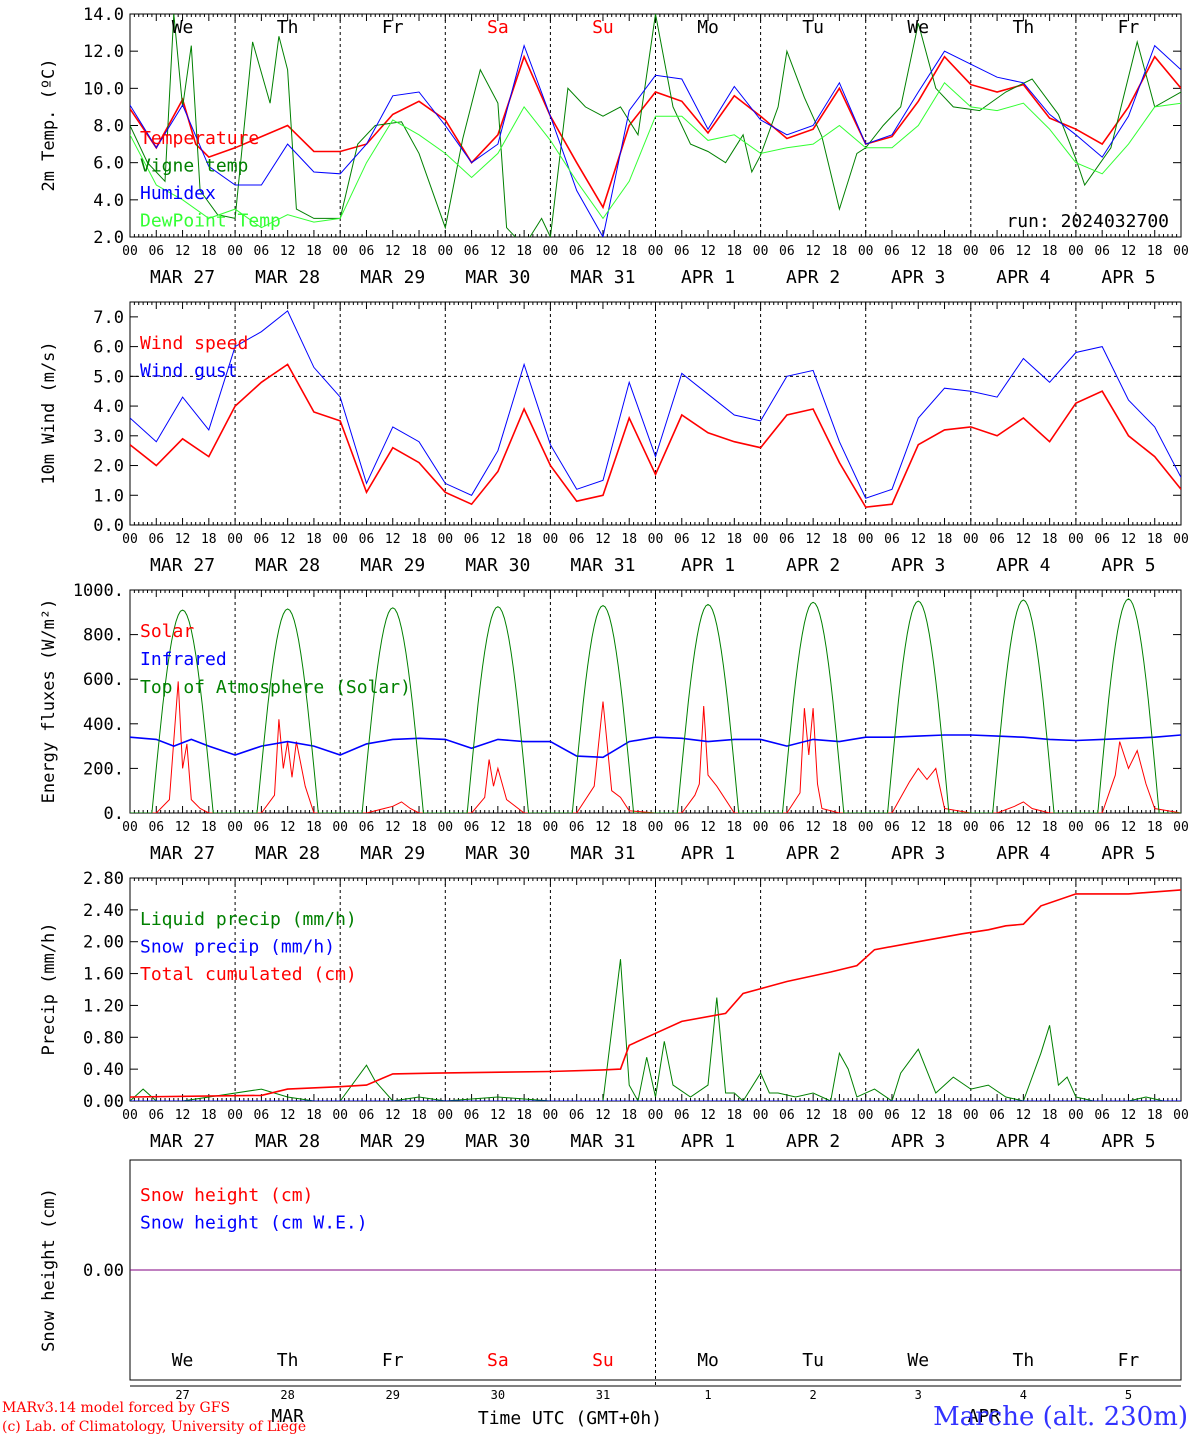  Describe the element at coordinates (103, 769) in the screenshot. I see `energy-ytick-label: 200.` at that location.